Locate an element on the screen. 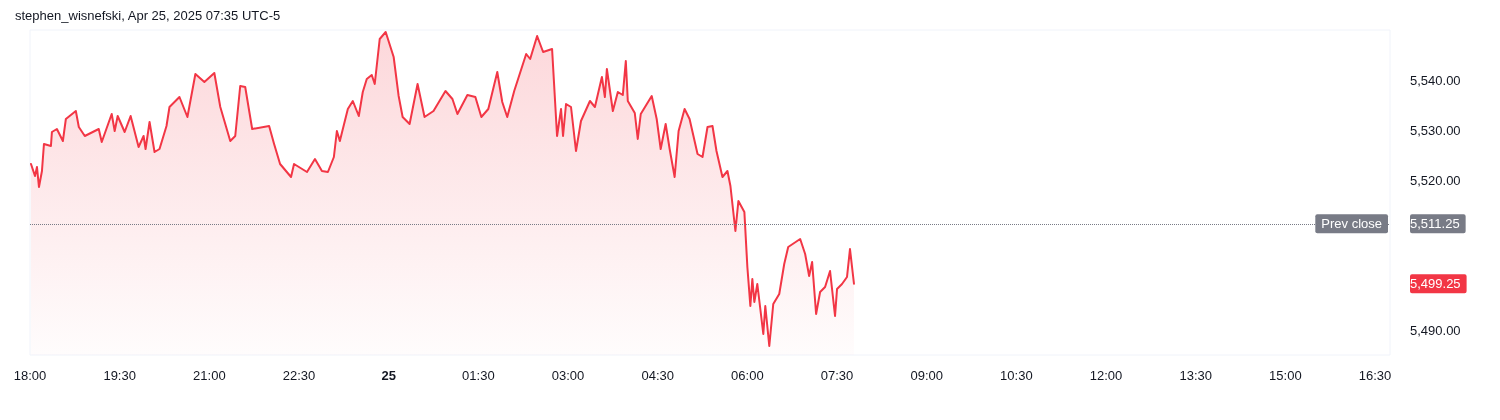  y-tick-label: 5,530.00 is located at coordinates (1435, 130).